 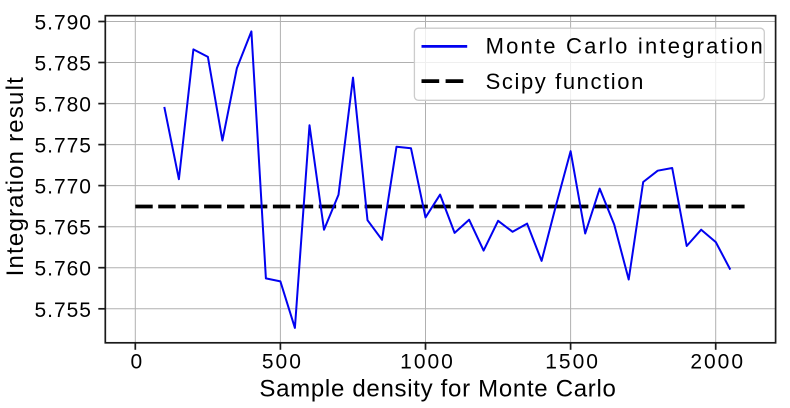 What do you see at coordinates (63, 146) in the screenshot?
I see `svg-text: 5.775` at bounding box center [63, 146].